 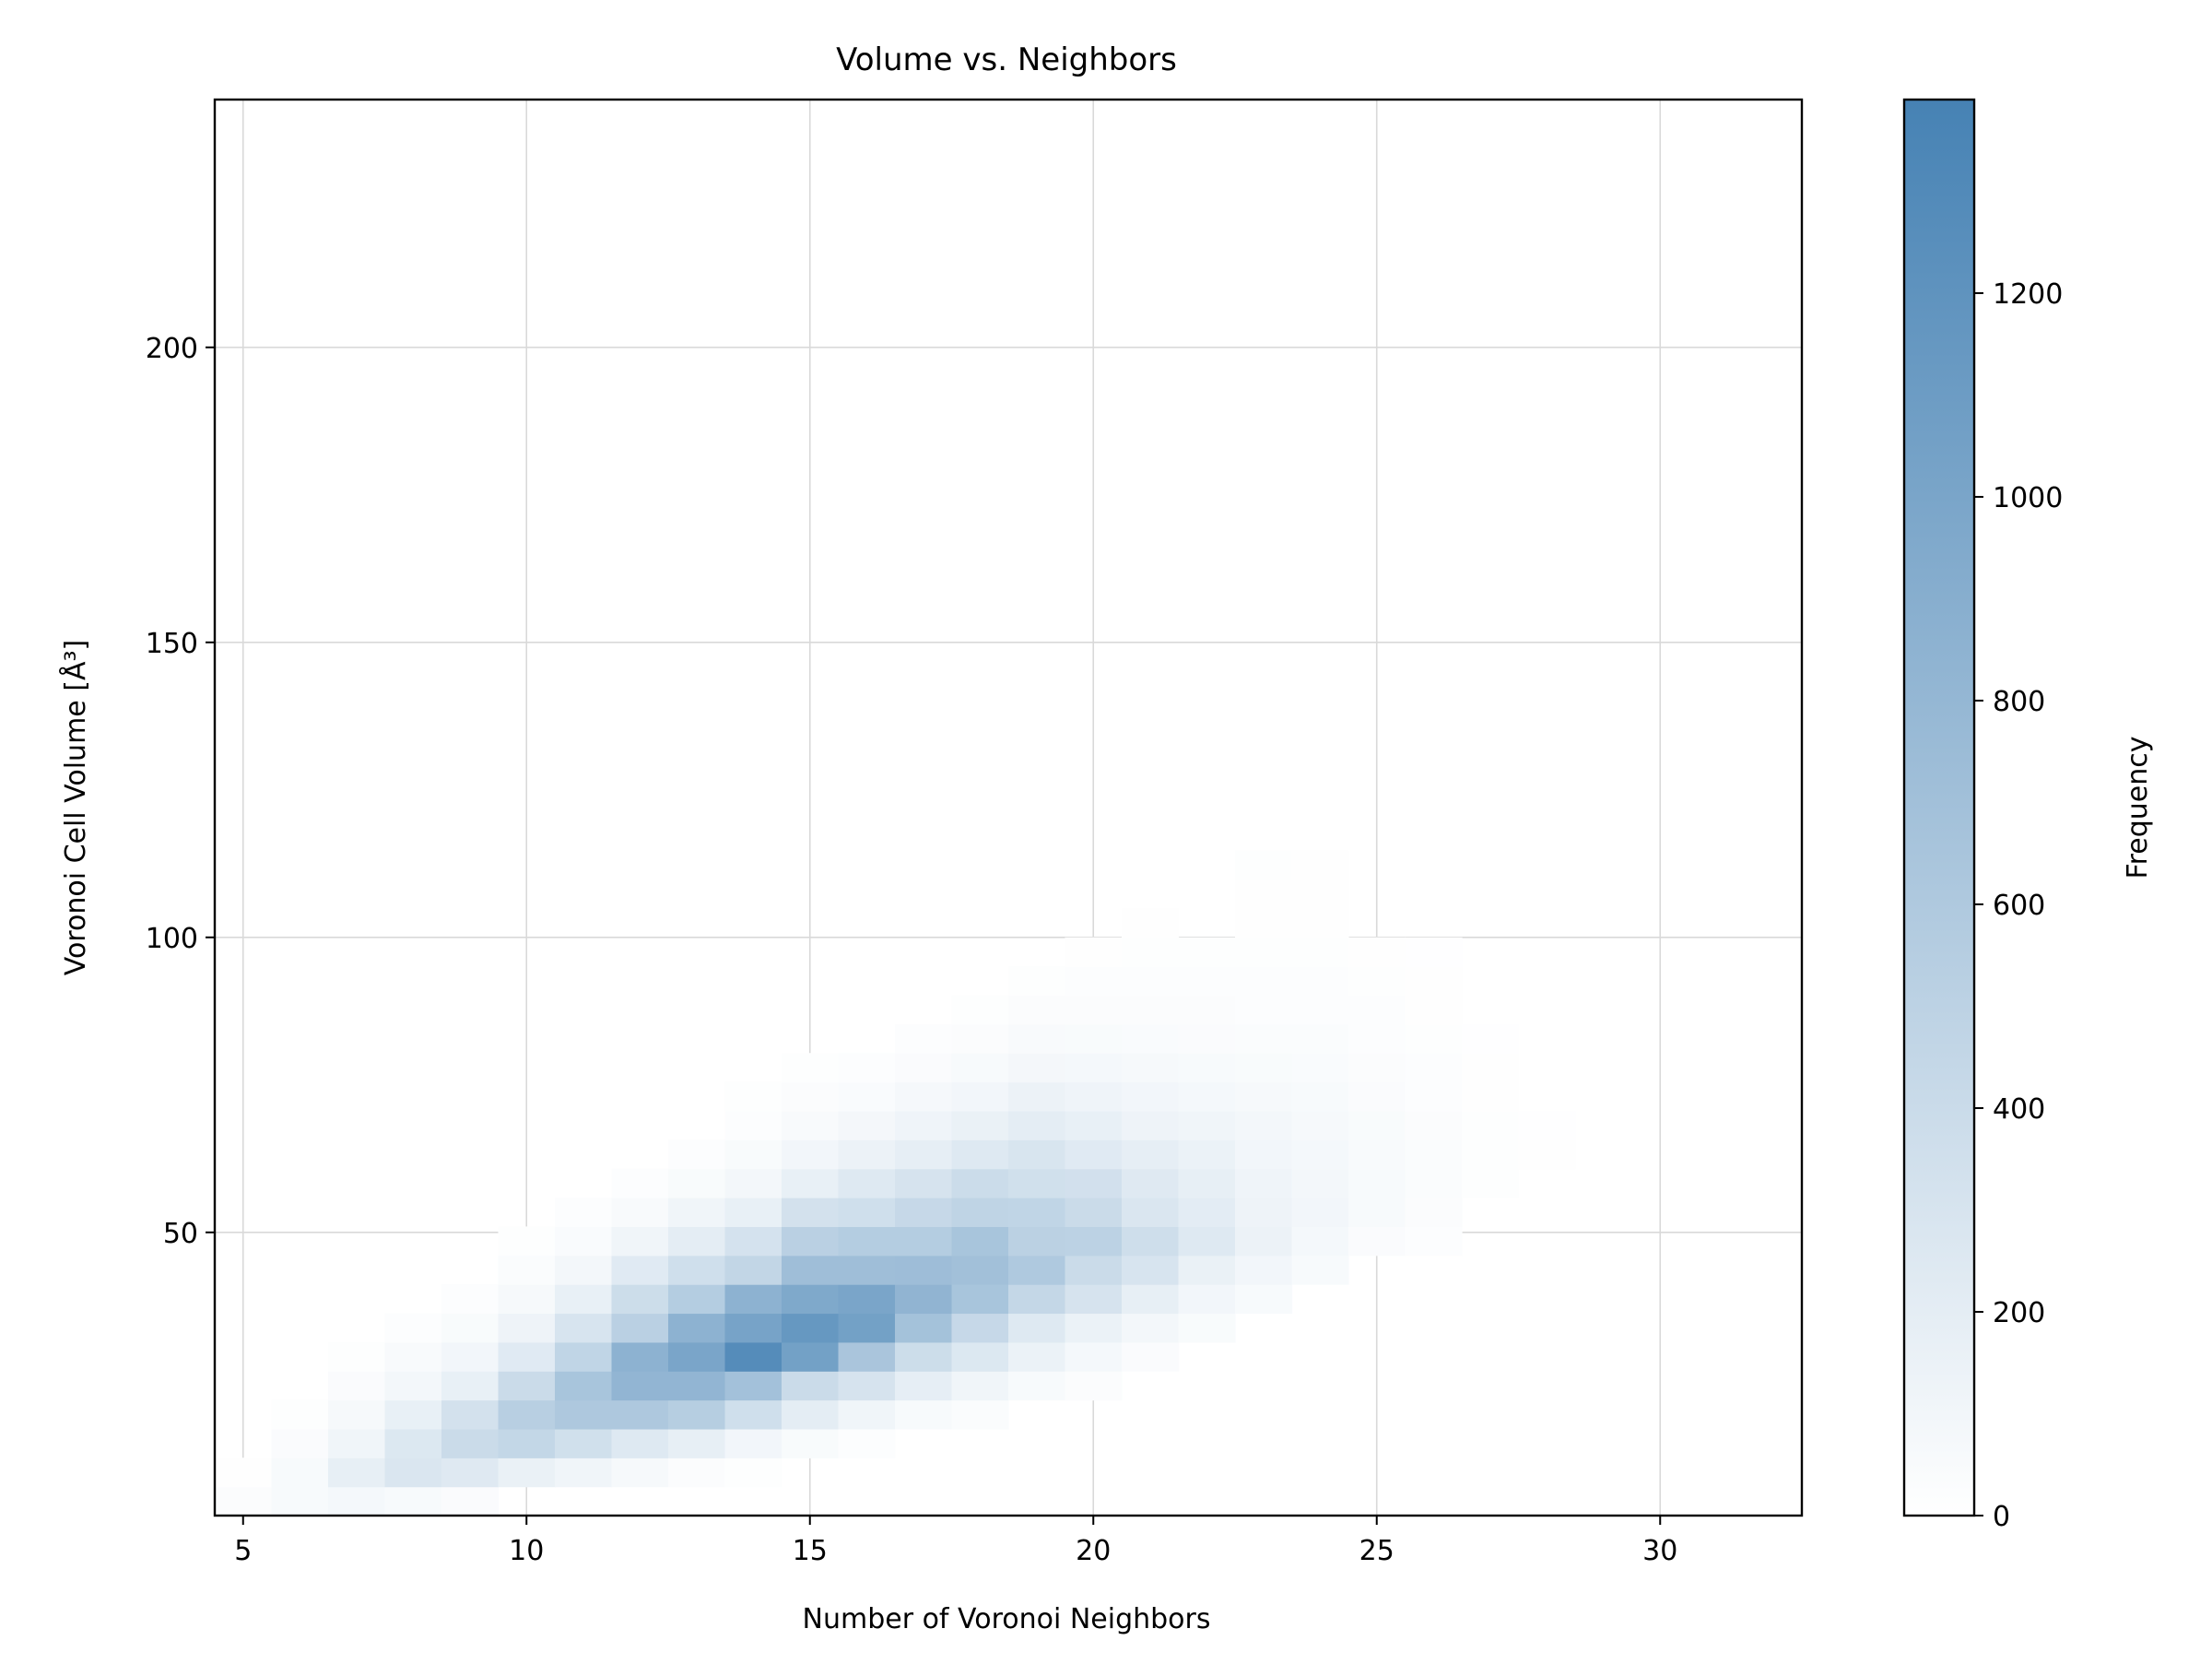 I want to click on colorbar-tick-label: 200, so click(x=2019, y=1313).